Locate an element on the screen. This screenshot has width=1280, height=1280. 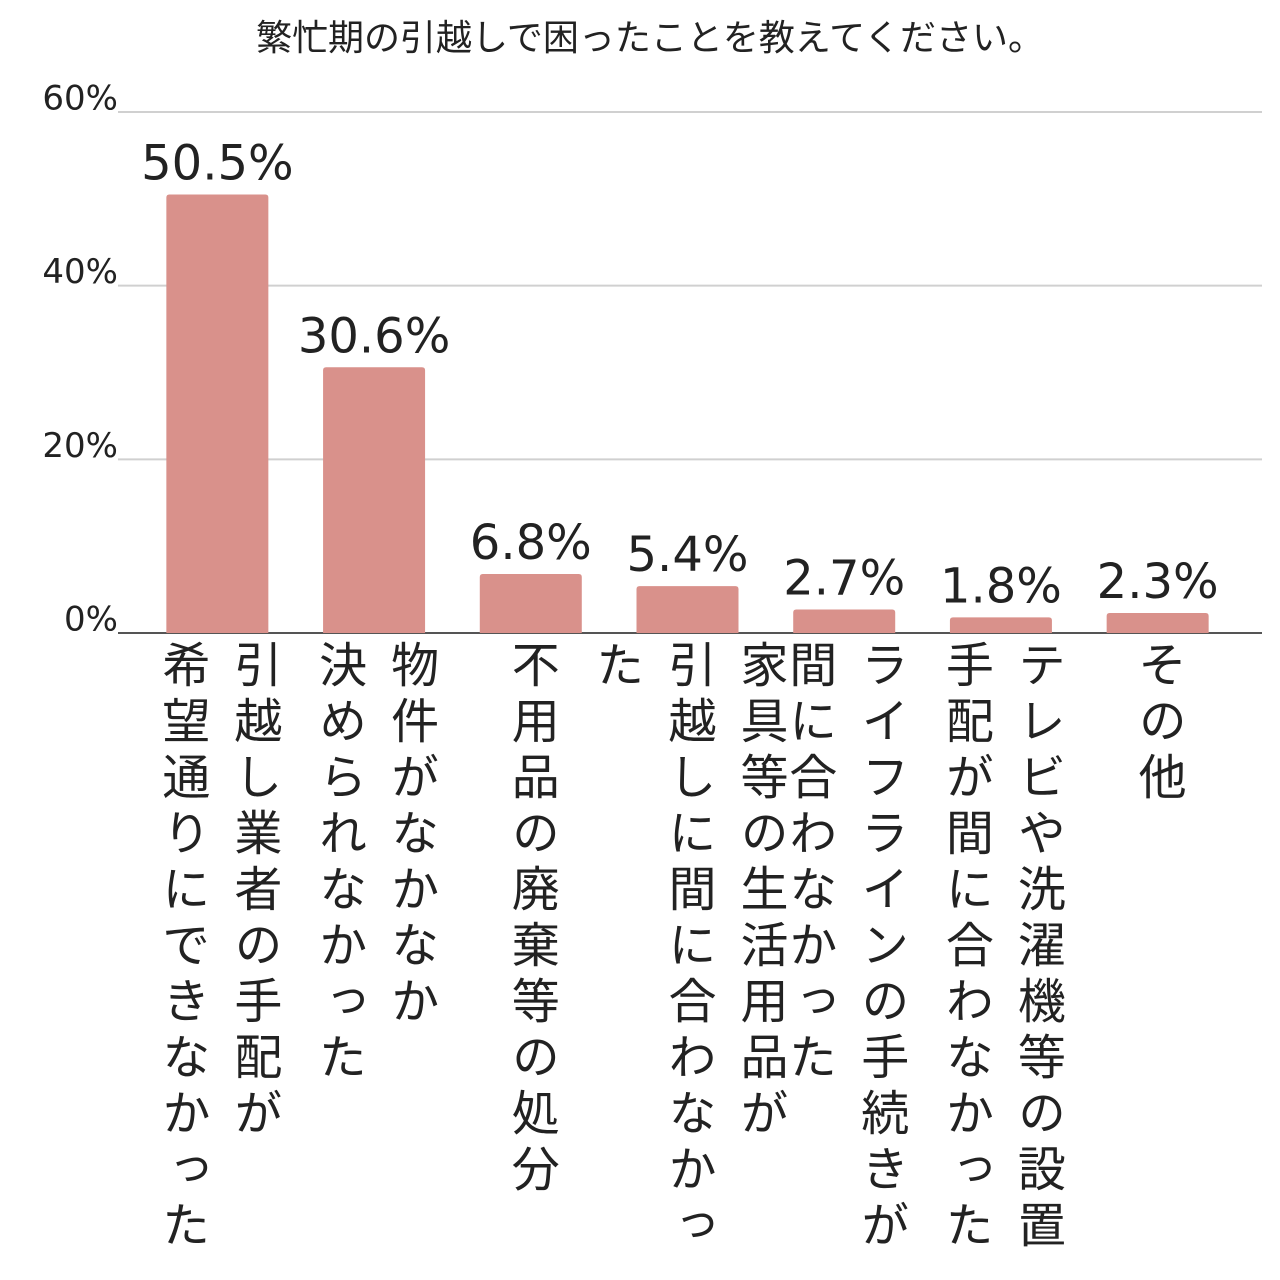
value-label: 30.6% is located at coordinates (374, 336).